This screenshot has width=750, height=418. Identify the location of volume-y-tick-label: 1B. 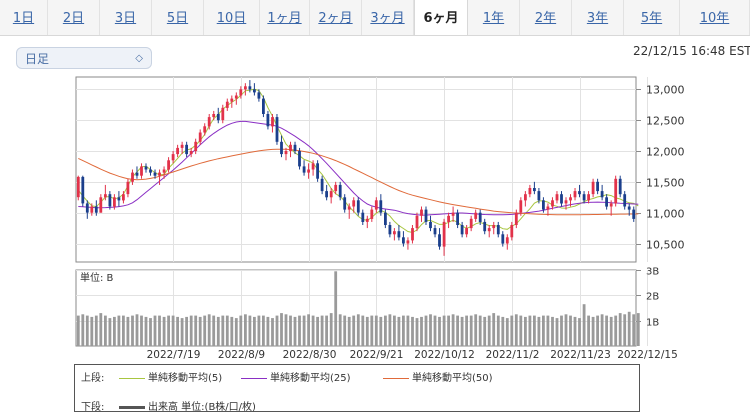
(652, 323).